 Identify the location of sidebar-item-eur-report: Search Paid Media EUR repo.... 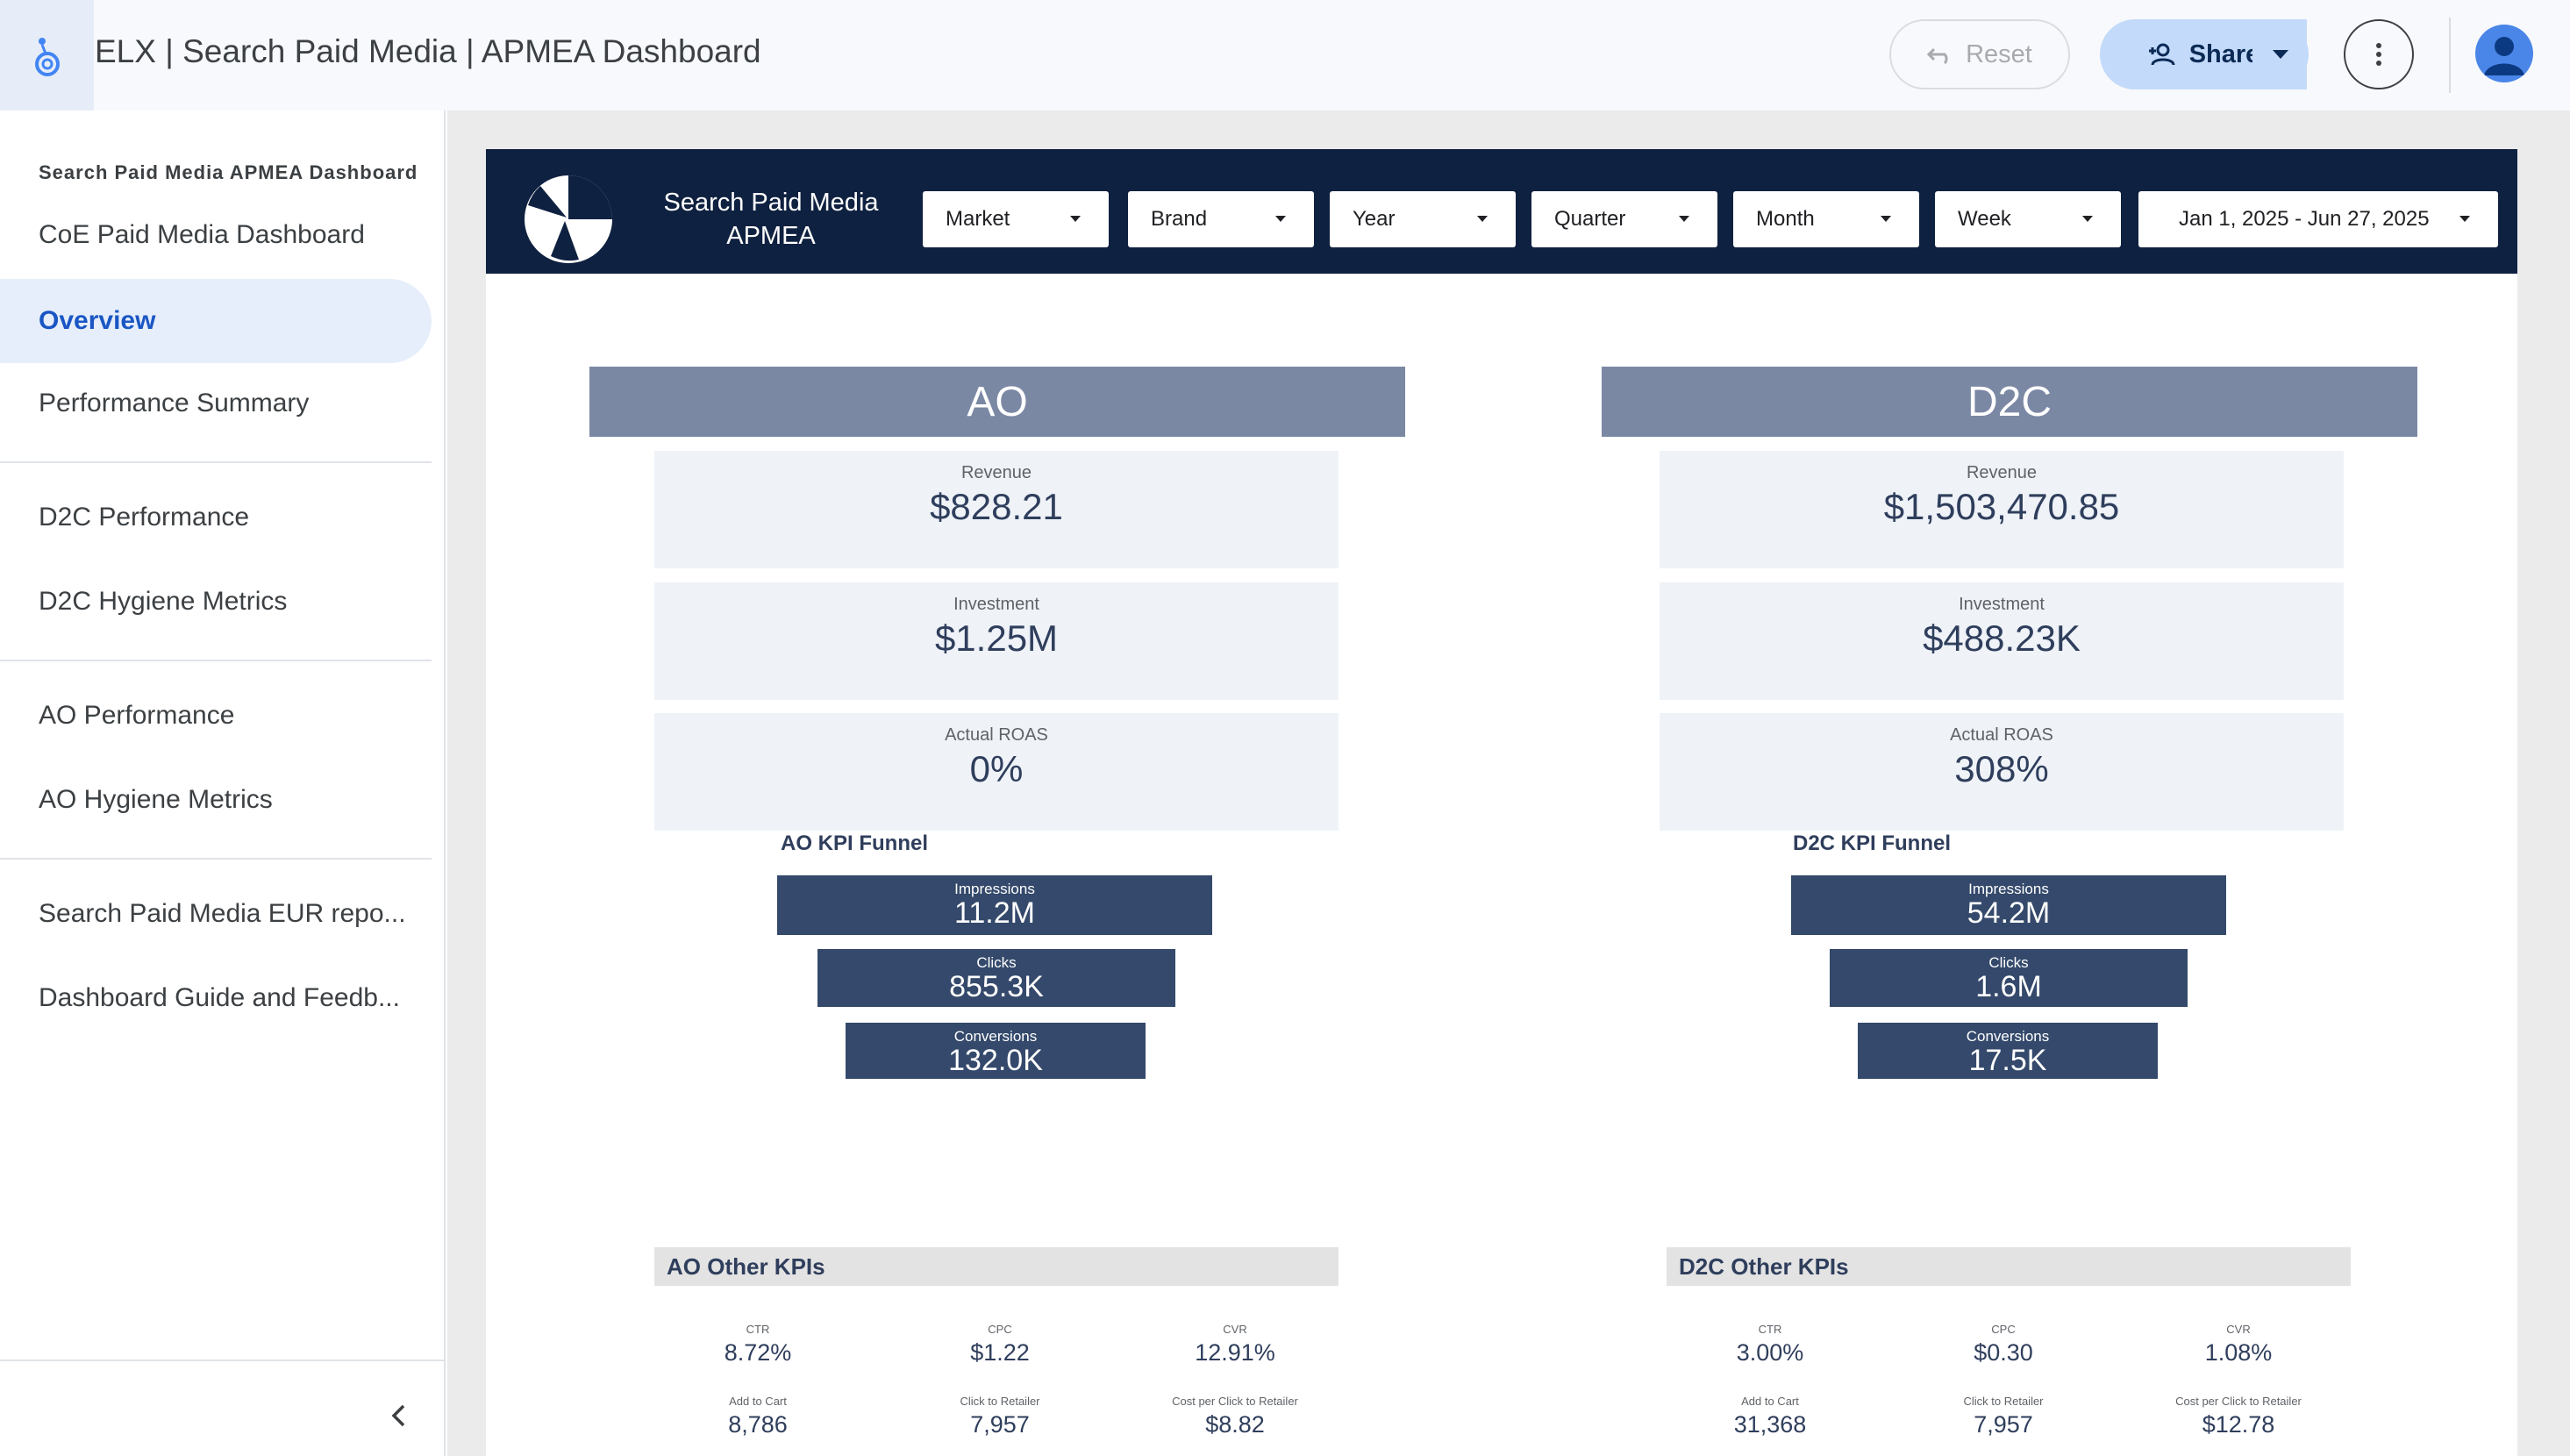
(216, 914).